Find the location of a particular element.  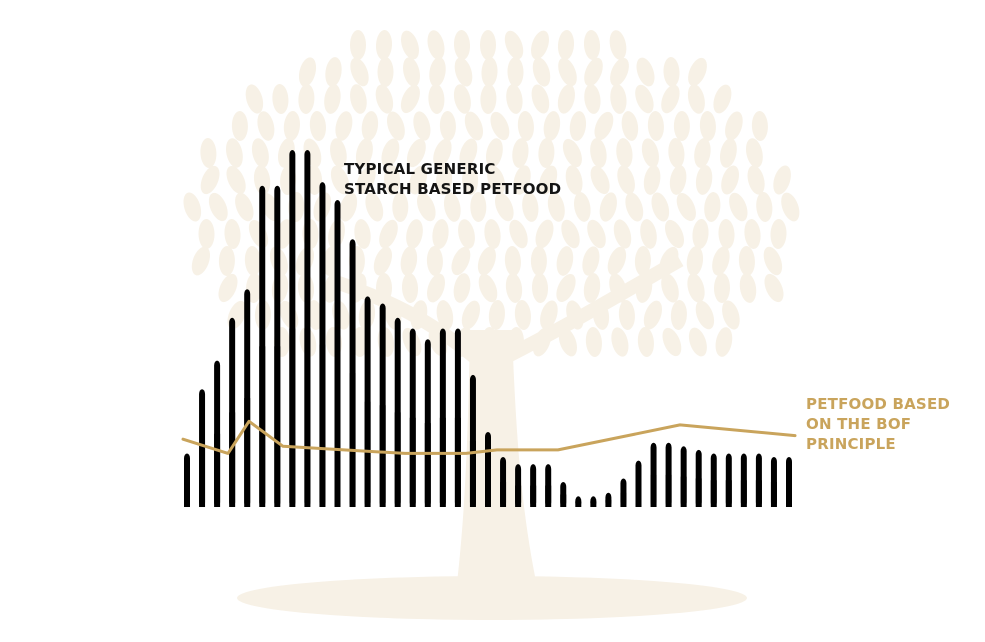

annotation-bof-petfood: PETFOOD BASED ON THE BOF PRINCIPLE is located at coordinates (878, 424).